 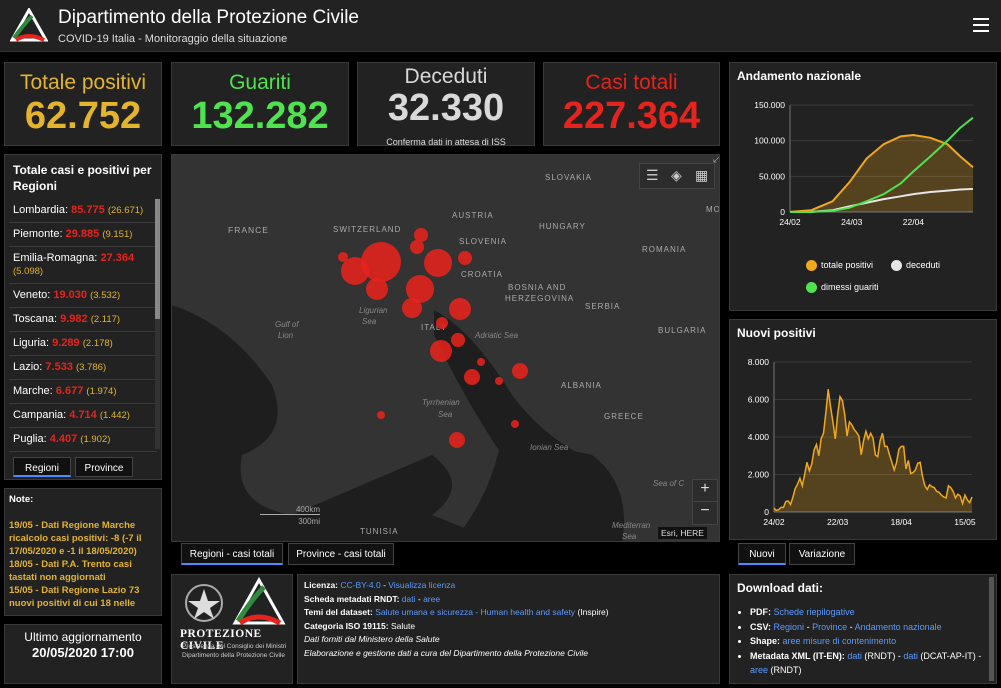 I want to click on sea-label-tyrrhenian-sea: Sea, so click(x=445, y=414).